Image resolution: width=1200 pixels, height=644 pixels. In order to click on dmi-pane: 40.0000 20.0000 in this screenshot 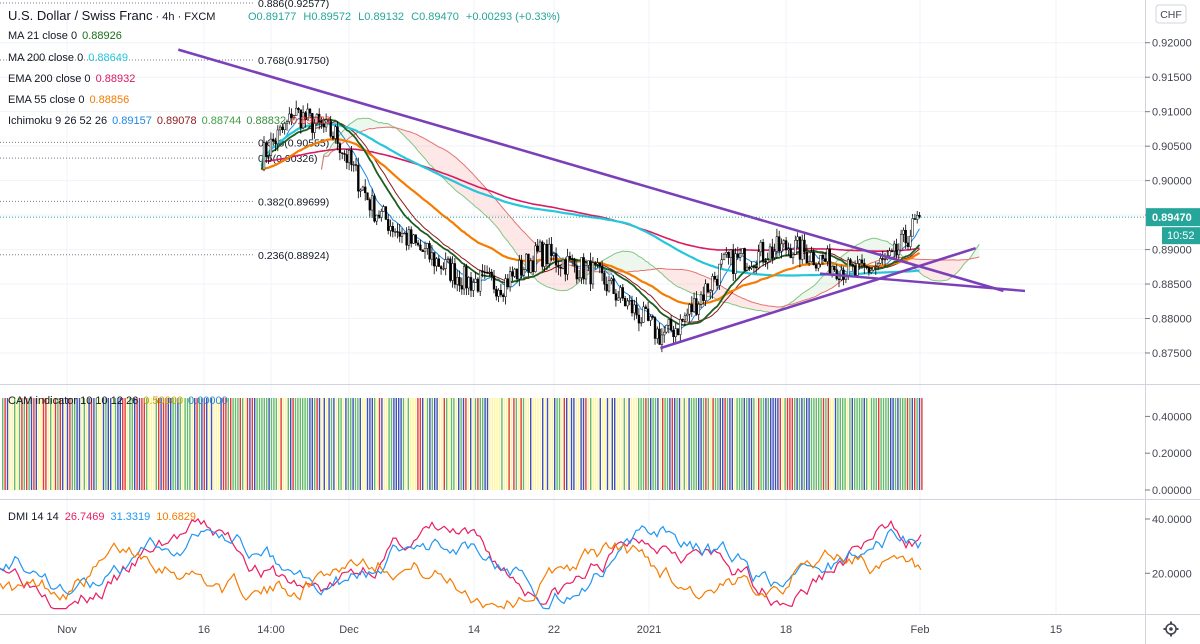, I will do `click(596, 562)`.